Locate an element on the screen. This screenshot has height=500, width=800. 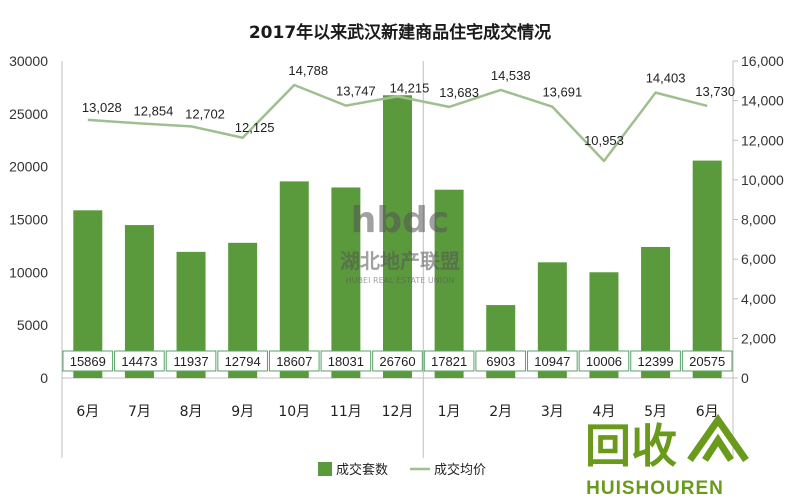
right-tick-label: 16,000 is located at coordinates (762, 61).